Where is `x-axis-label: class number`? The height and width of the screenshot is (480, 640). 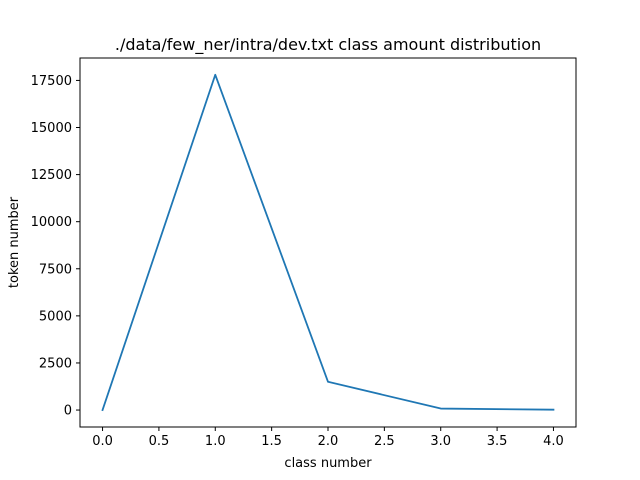
x-axis-label: class number is located at coordinates (328, 463).